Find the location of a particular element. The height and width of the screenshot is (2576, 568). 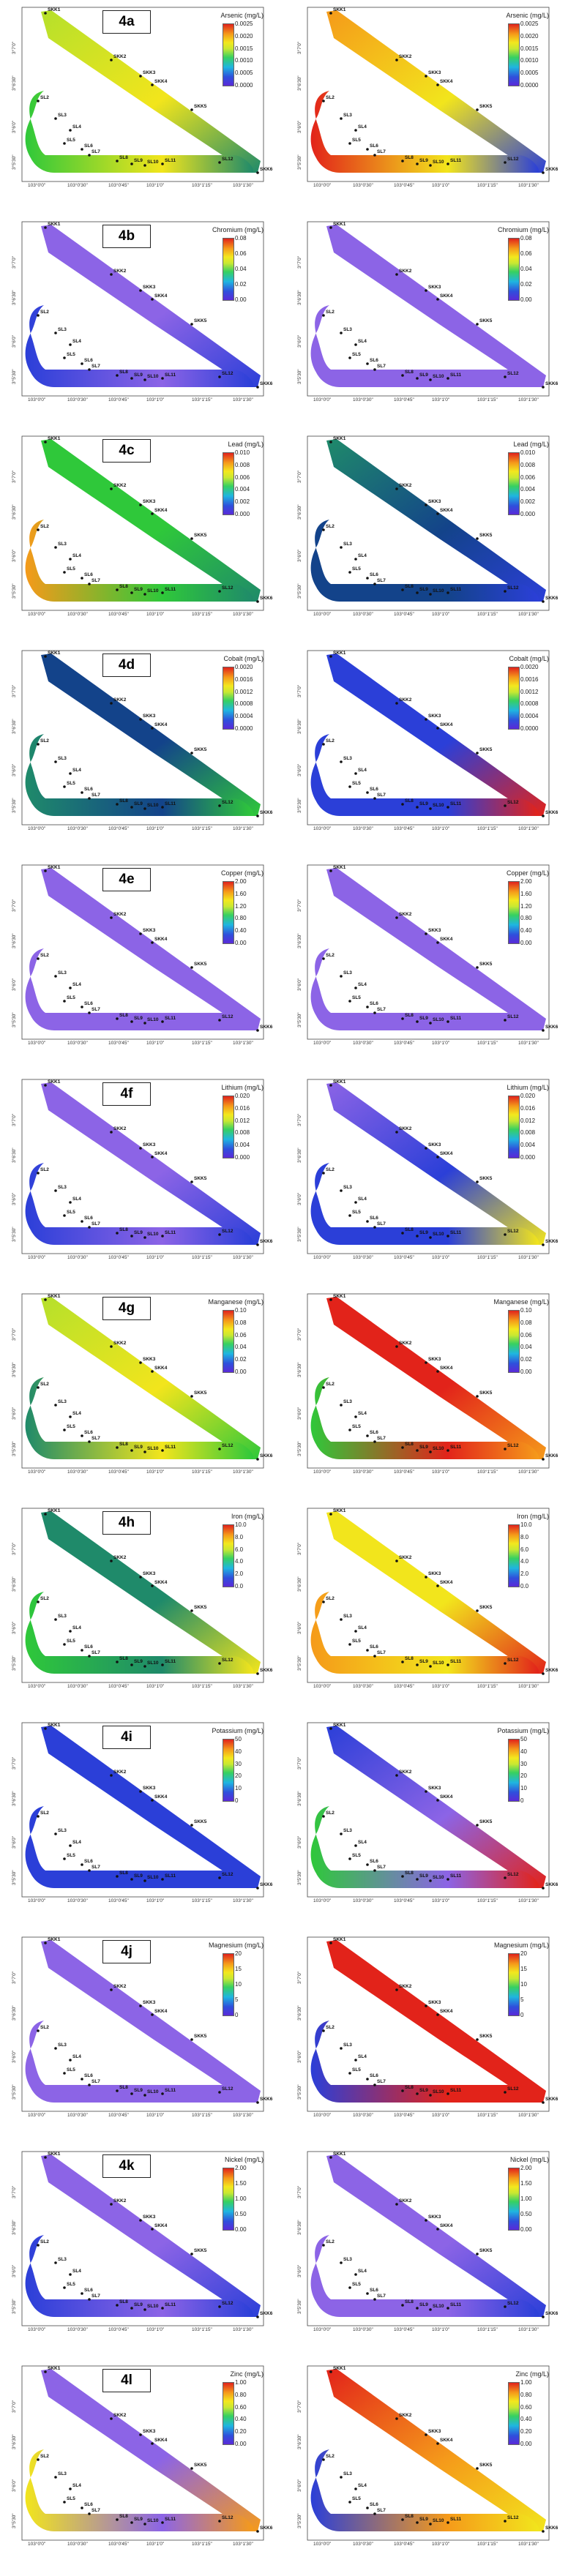

interpolation-map is located at coordinates (428, 952).